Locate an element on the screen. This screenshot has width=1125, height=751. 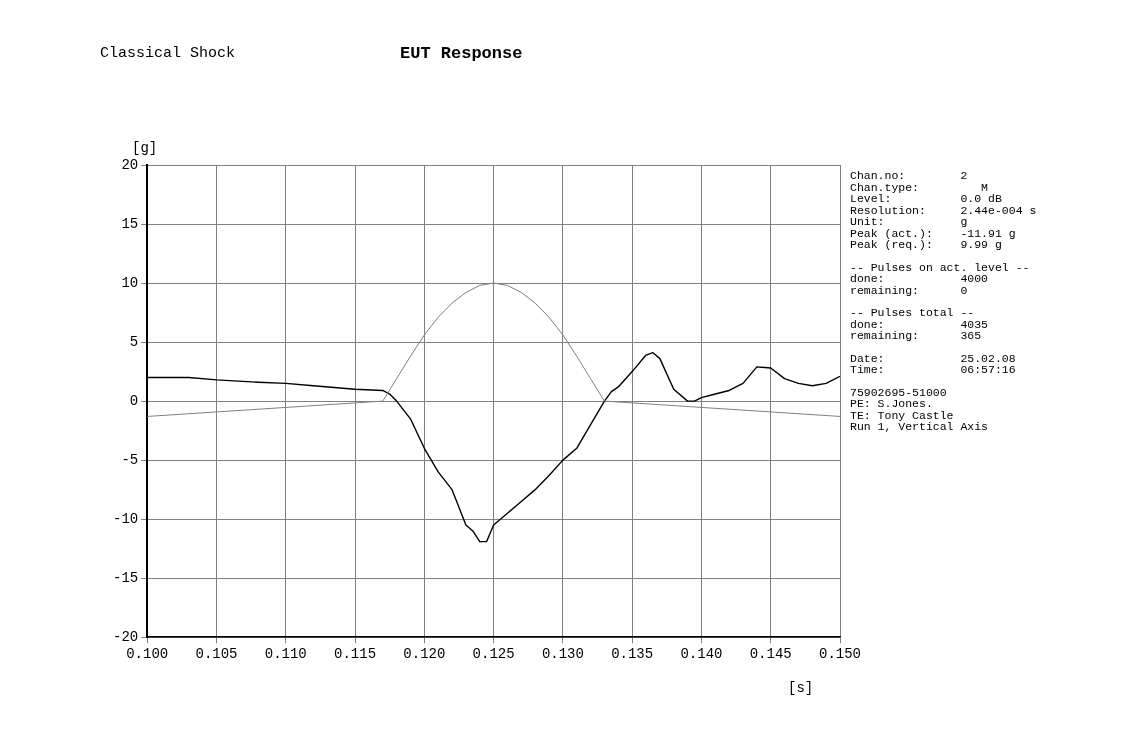
text: 75902695-51000 is located at coordinates (899, 392).